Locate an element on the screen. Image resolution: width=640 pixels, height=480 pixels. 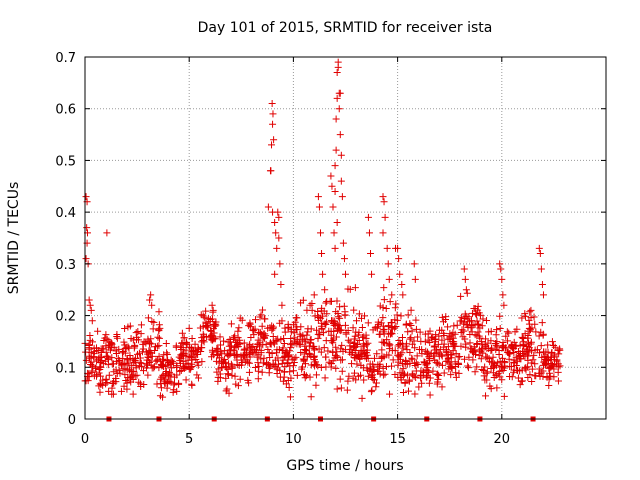
y-tick-label: 0.2 is located at coordinates (65, 317).